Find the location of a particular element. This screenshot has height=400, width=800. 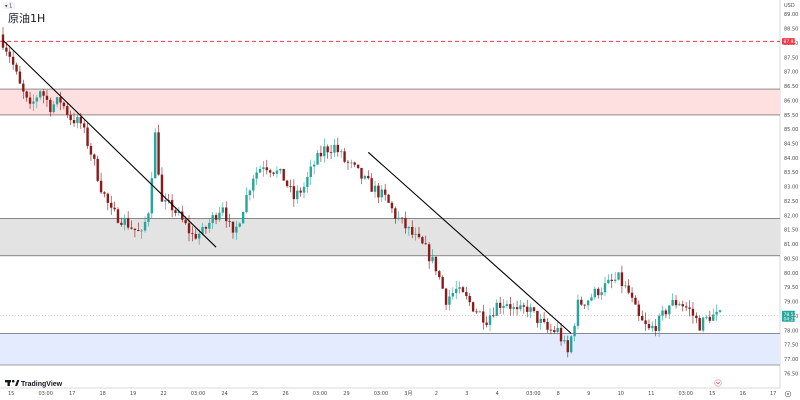

price-tick-label: 87.00 is located at coordinates (791, 73).